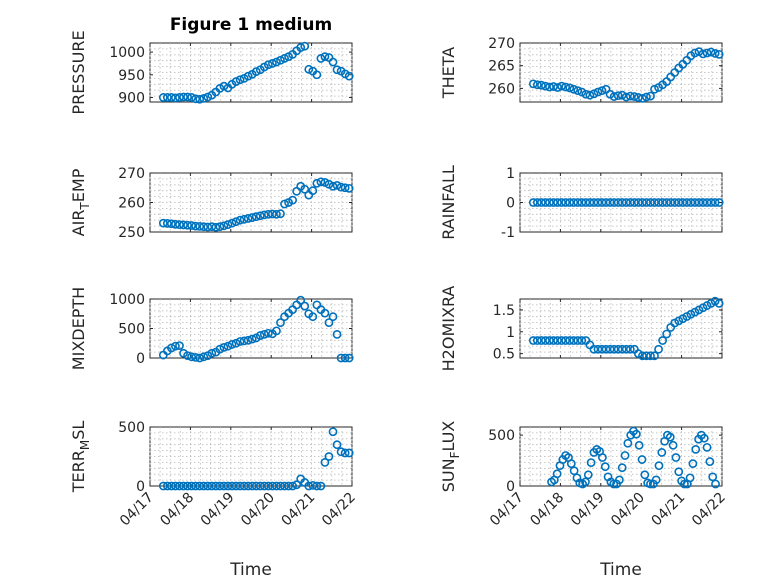  I want to click on x-tick-label: 04/17, so click(137, 510).